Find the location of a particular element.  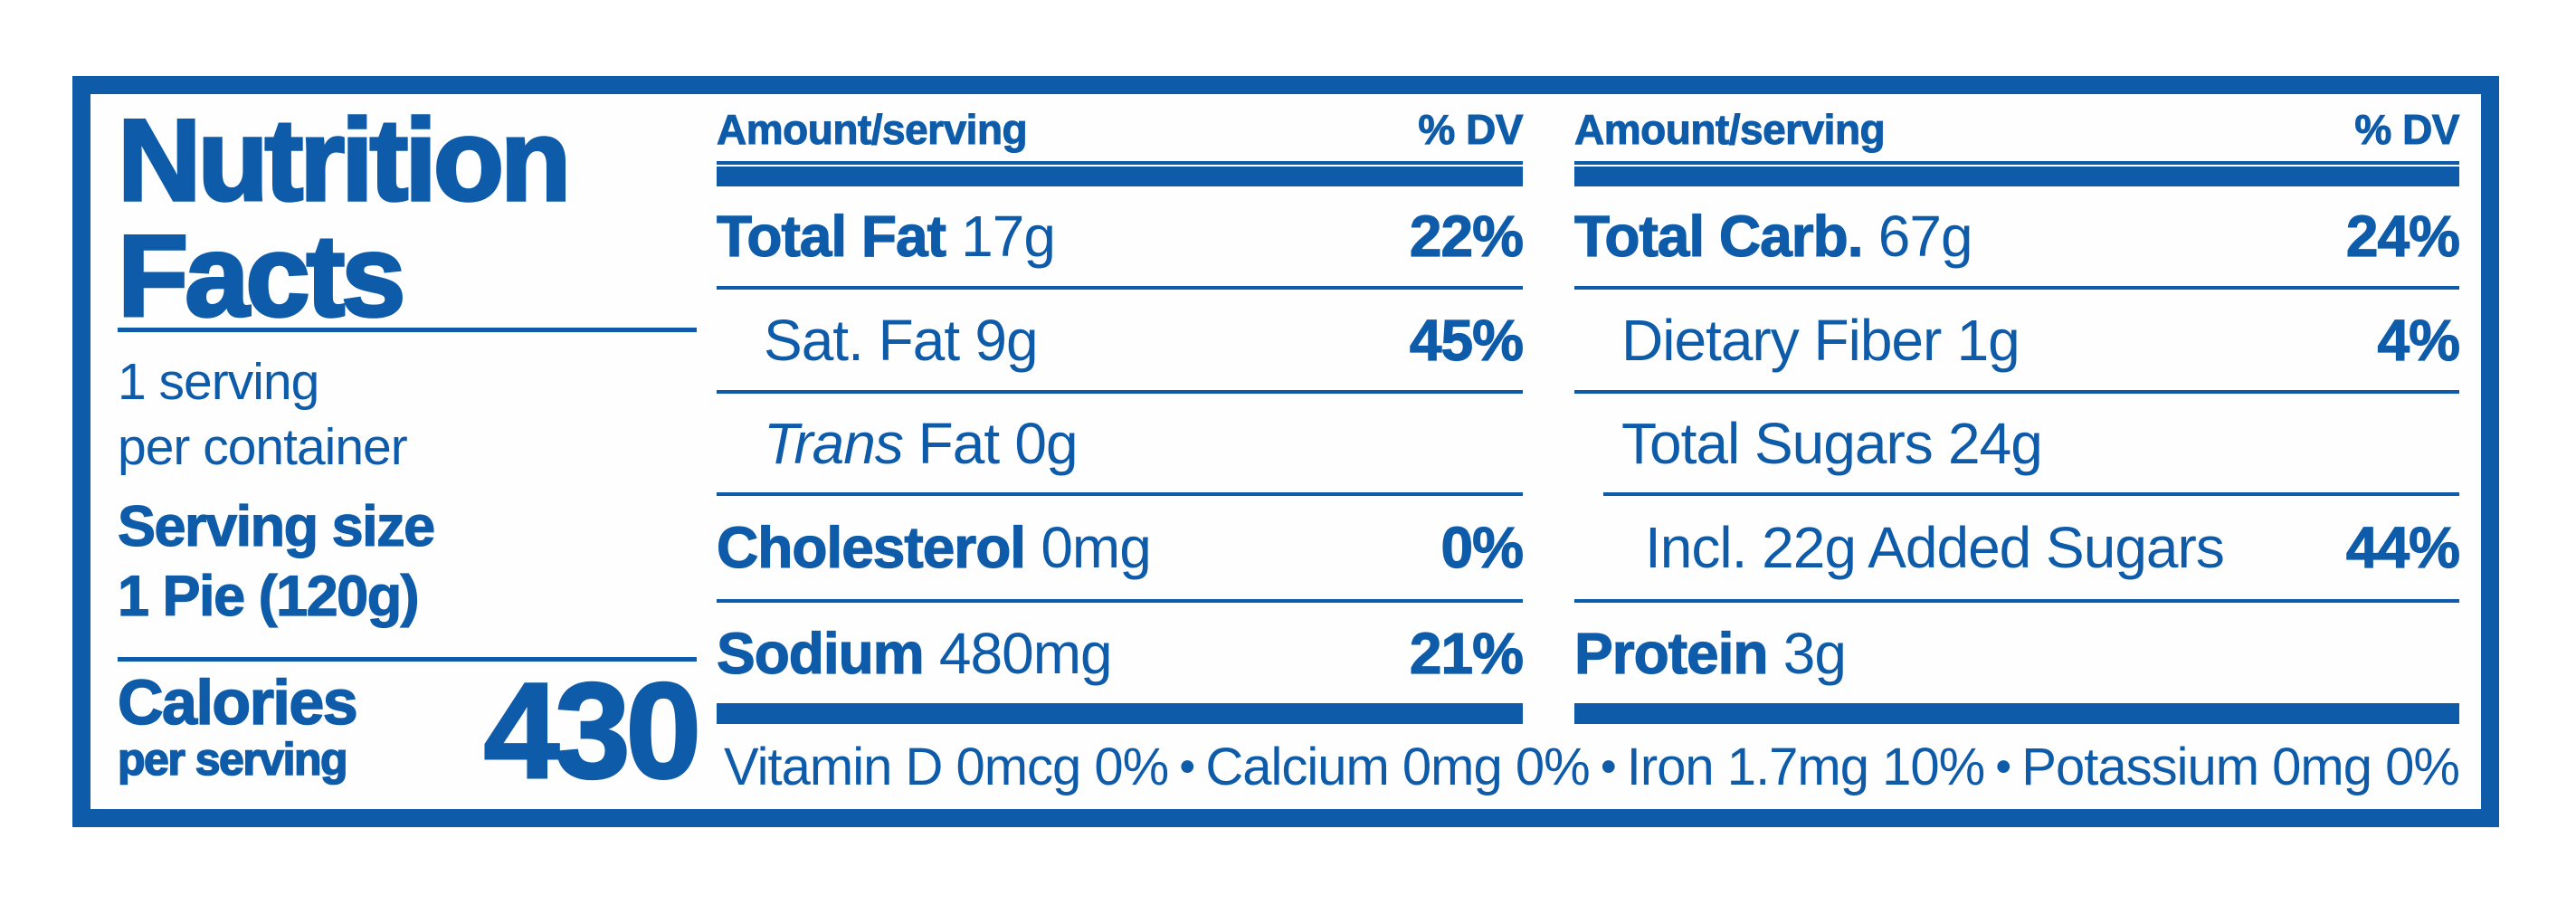

nutrient-dv: 45% is located at coordinates (1467, 340).